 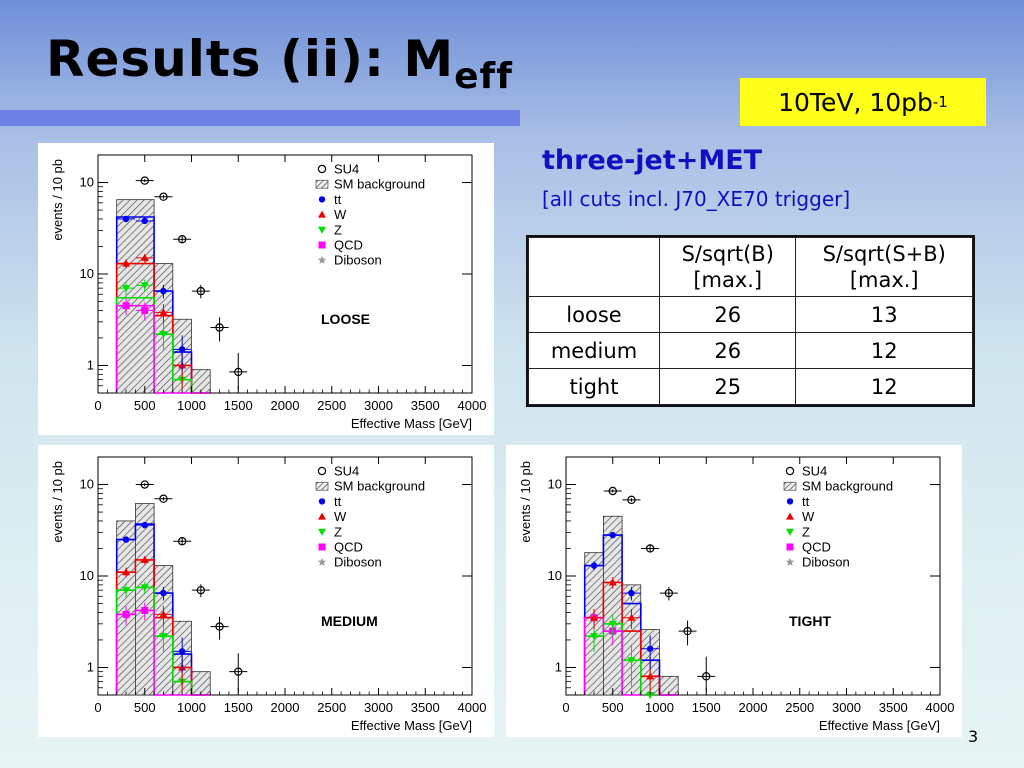 I want to click on table-header-sb: S/sqrt(B) [max.], so click(x=727, y=267).